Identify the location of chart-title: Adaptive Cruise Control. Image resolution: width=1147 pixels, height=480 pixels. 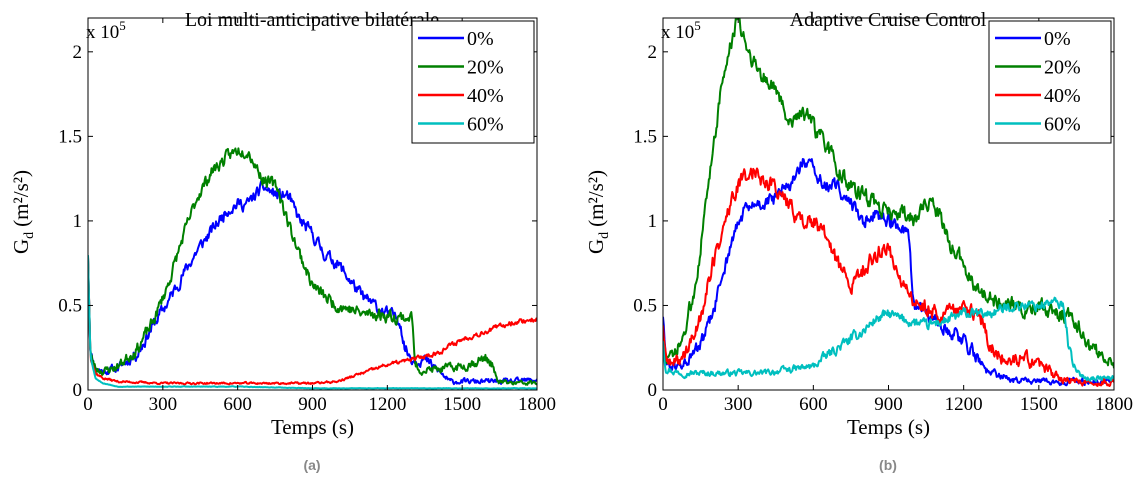
(888, 20).